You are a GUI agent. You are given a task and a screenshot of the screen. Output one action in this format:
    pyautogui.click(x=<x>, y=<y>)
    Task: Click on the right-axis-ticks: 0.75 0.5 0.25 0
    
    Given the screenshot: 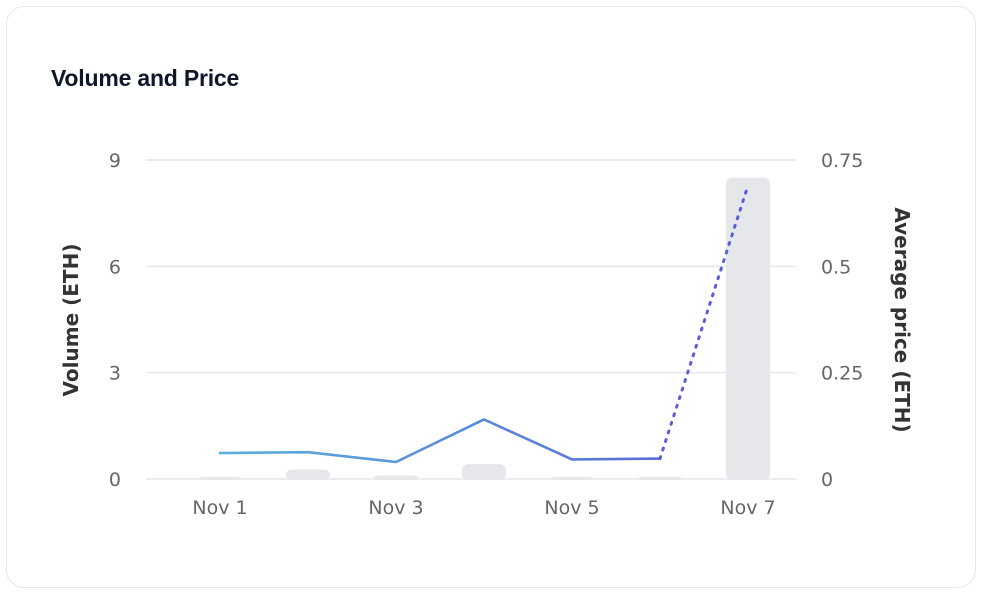 What is the action you would take?
    pyautogui.click(x=842, y=320)
    